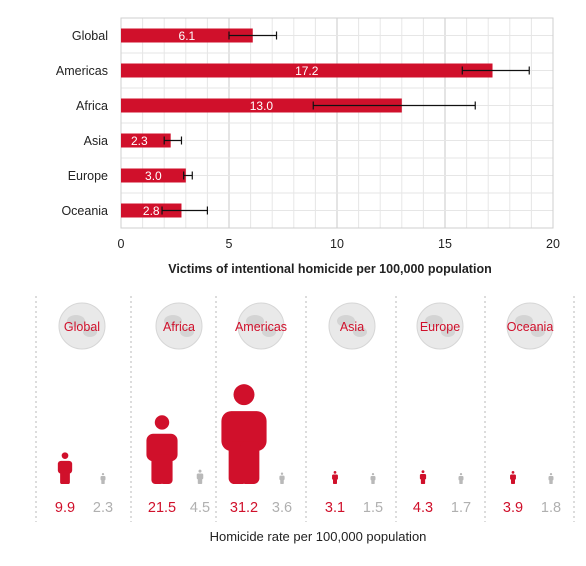 The image size is (586, 566). I want to click on rate-value: 3.1, so click(335, 508).